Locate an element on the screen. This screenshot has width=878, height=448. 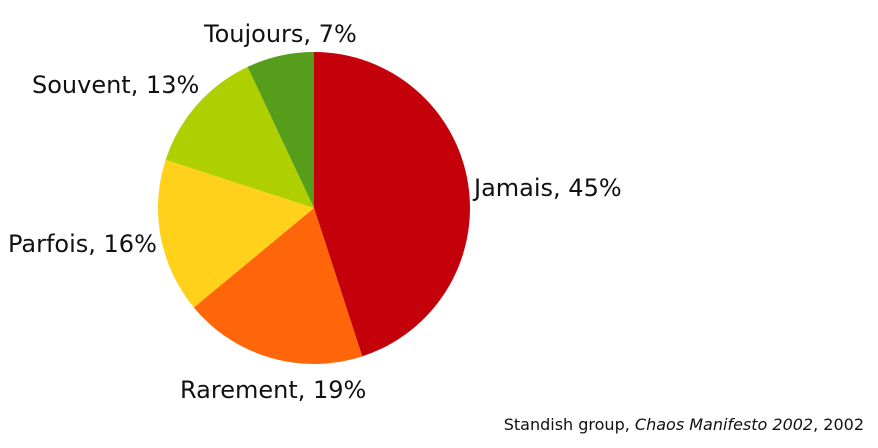
source-work: Chaos Manifesto 2002 is located at coordinates (724, 424).